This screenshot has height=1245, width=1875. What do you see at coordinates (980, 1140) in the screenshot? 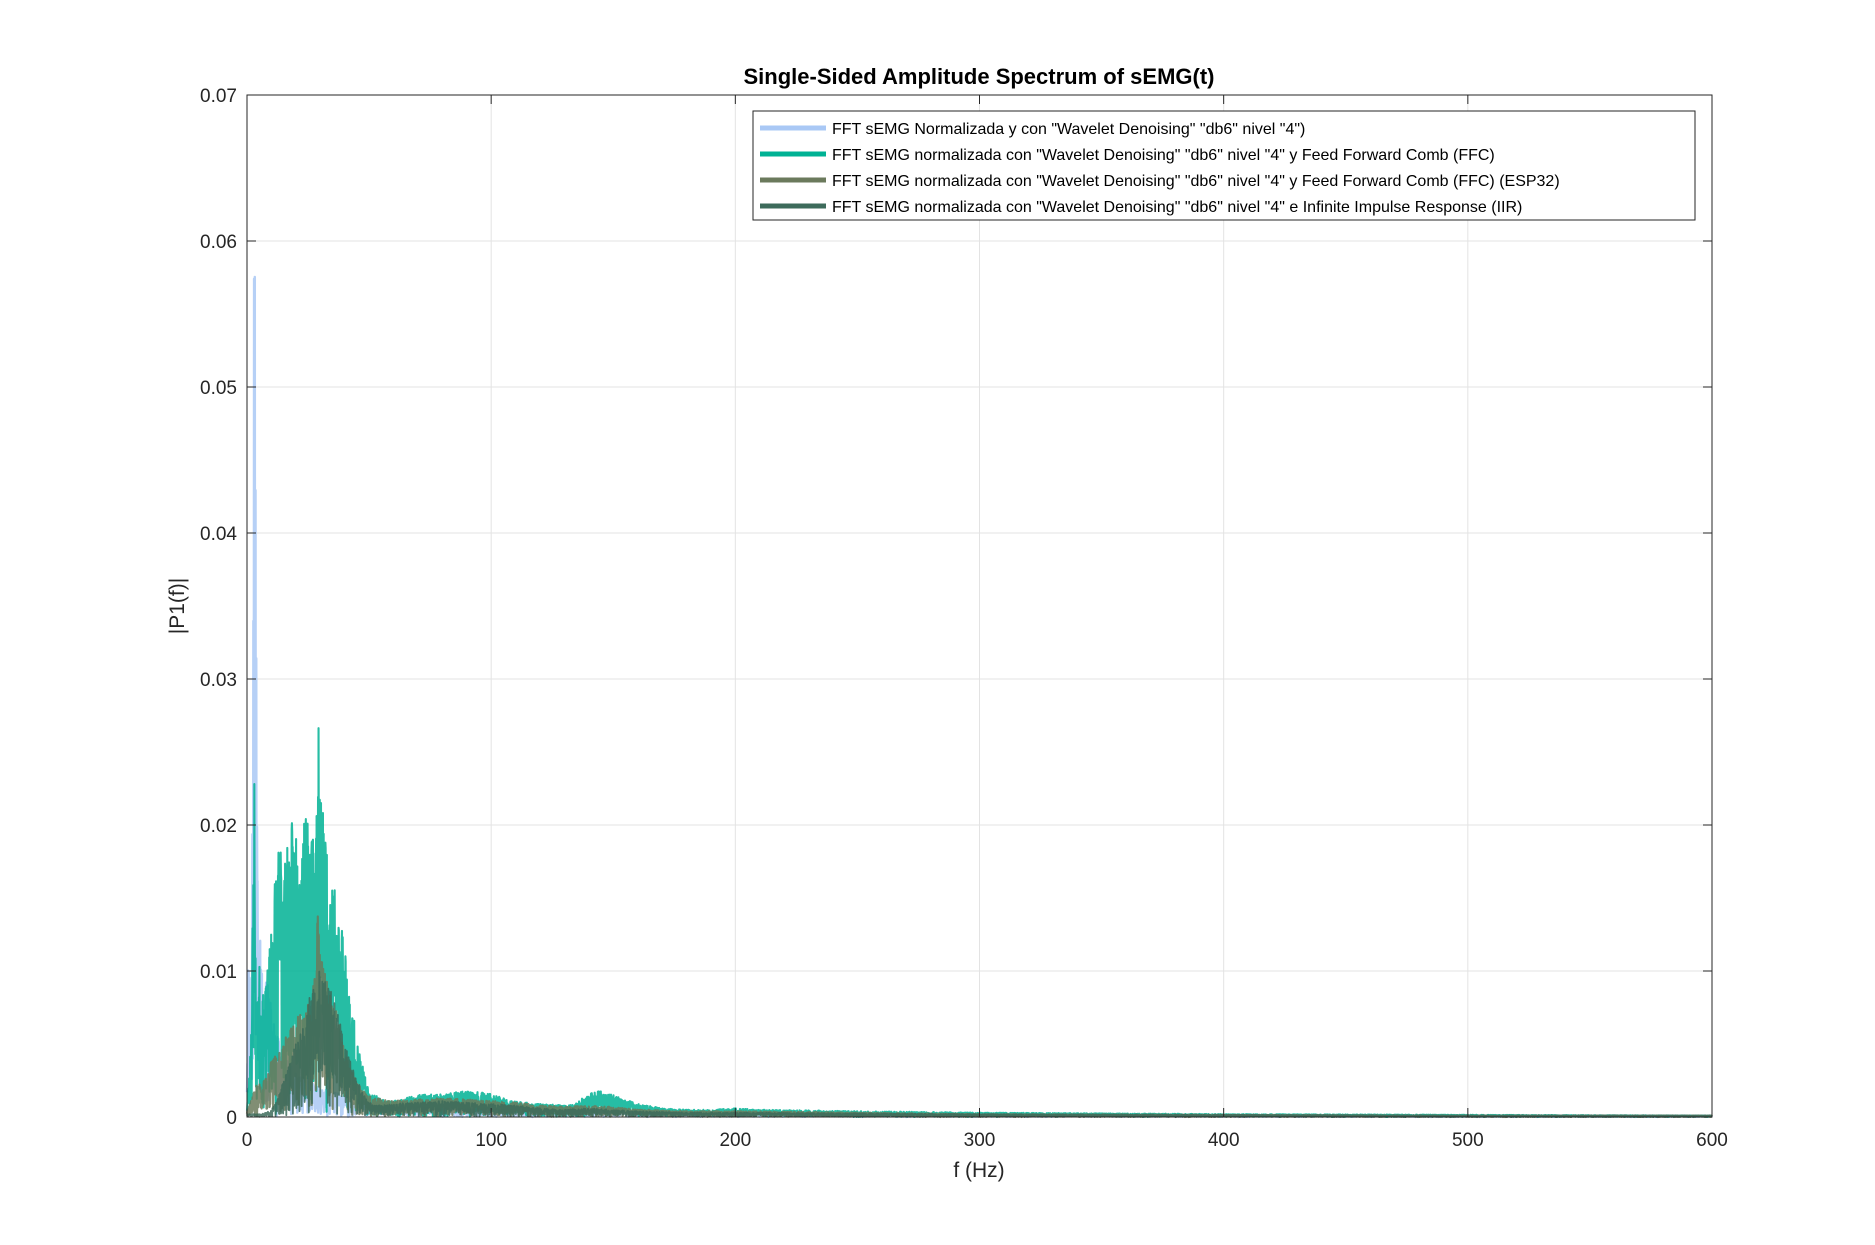
I see `x-tick-label: 300` at bounding box center [980, 1140].